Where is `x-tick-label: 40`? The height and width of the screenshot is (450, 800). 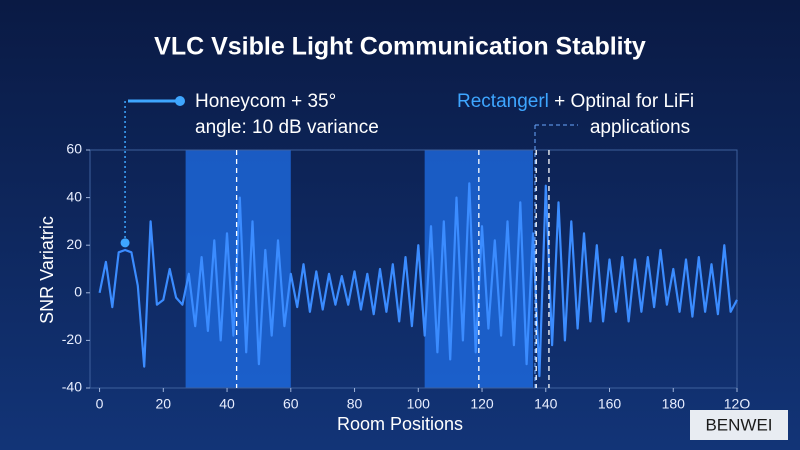
x-tick-label: 40 is located at coordinates (227, 404).